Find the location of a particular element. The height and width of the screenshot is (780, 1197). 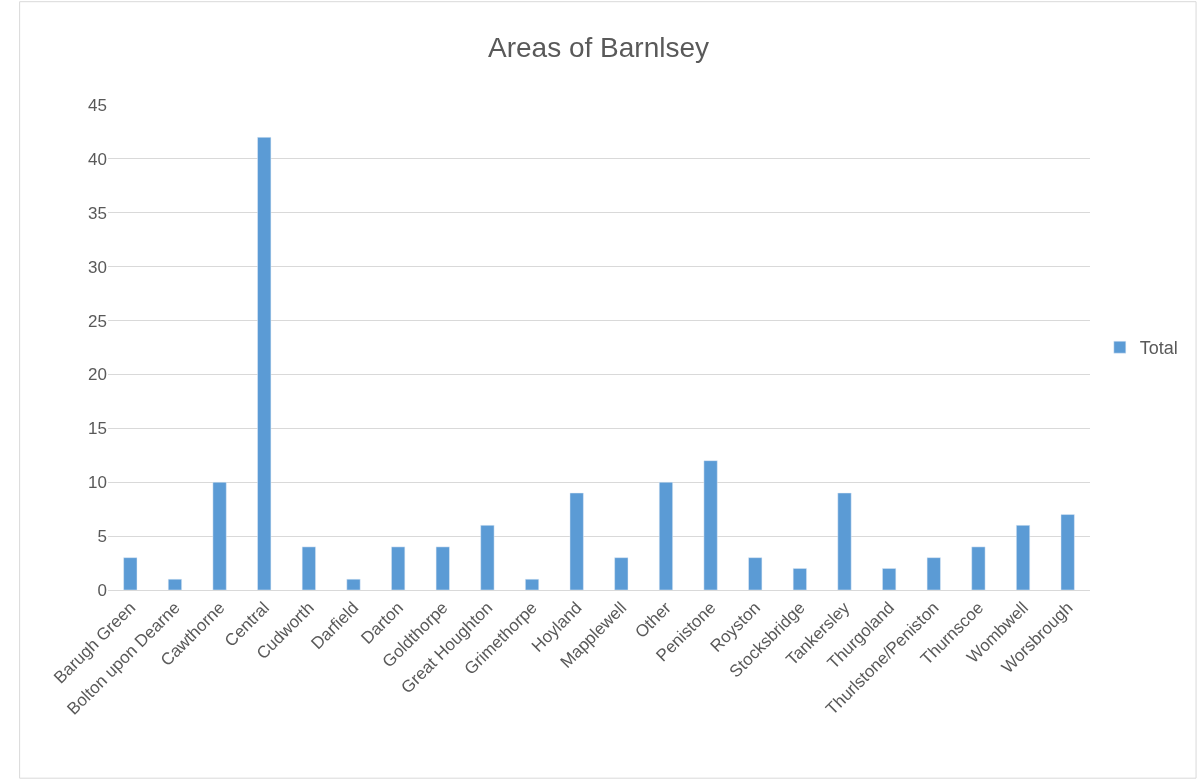

legend-label: Total is located at coordinates (1158, 348).